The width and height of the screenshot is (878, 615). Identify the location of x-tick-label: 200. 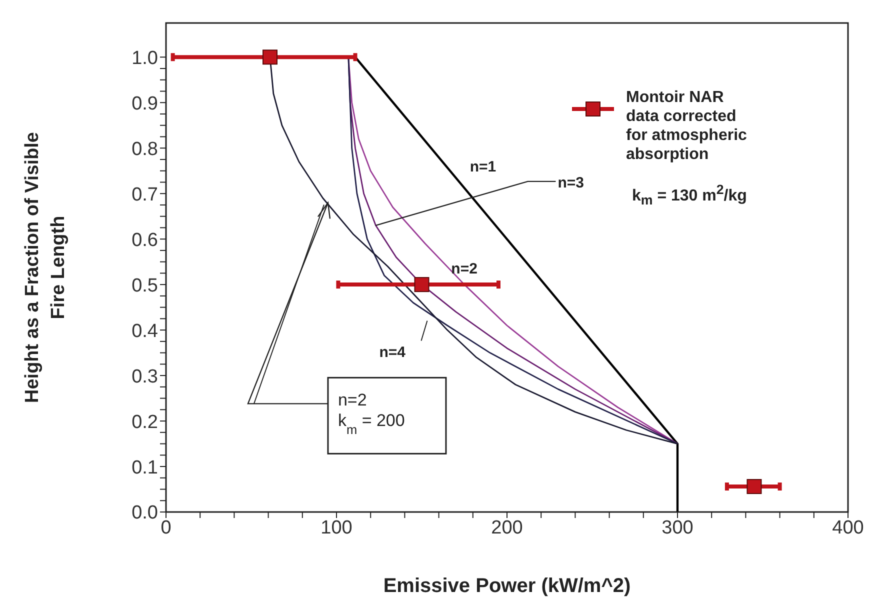
(507, 527).